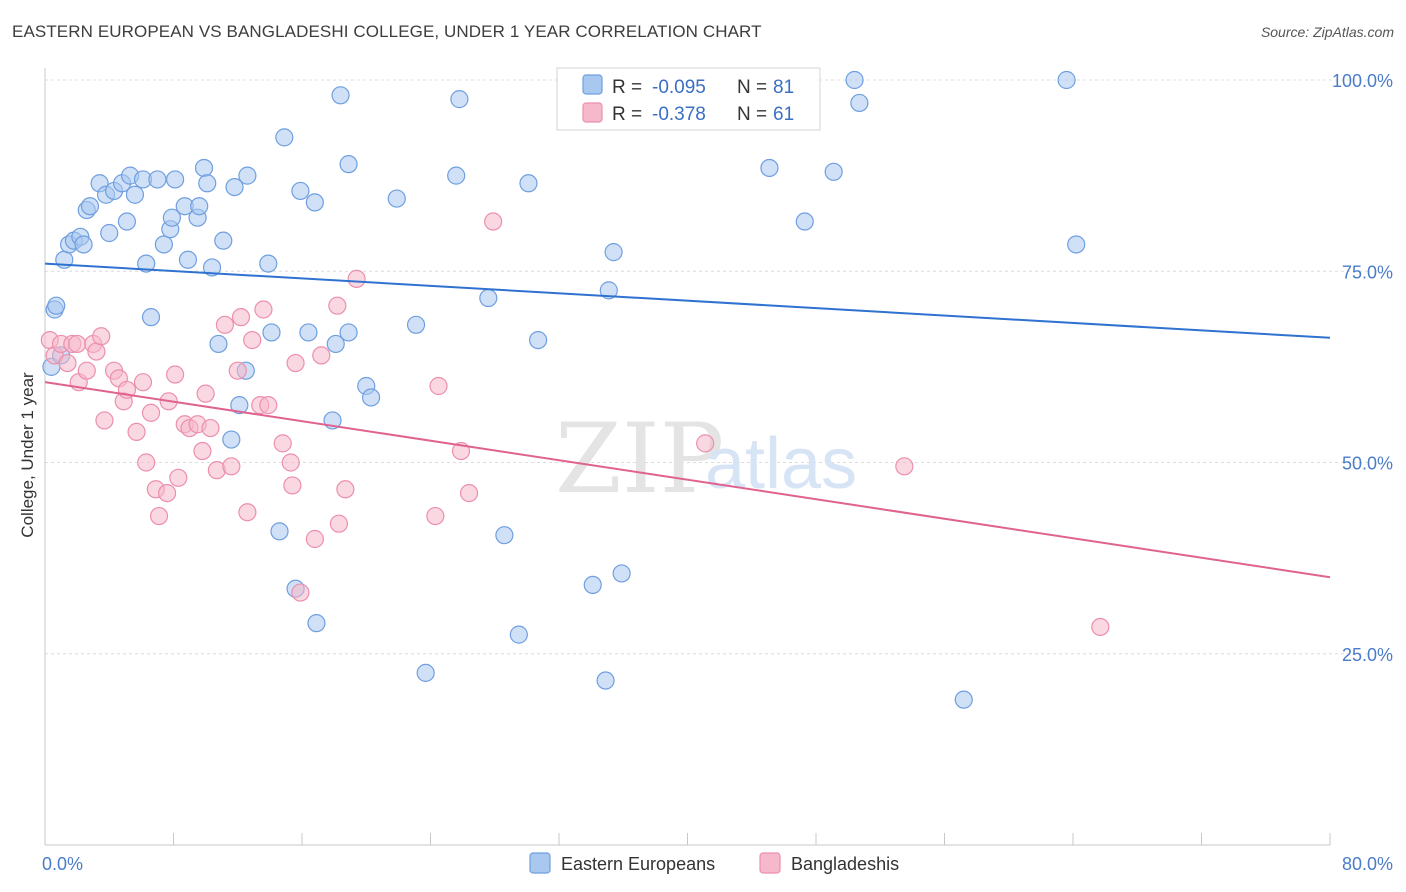 The width and height of the screenshot is (1406, 892). What do you see at coordinates (679, 114) in the screenshot?
I see `legend-r-value: -0.378` at bounding box center [679, 114].